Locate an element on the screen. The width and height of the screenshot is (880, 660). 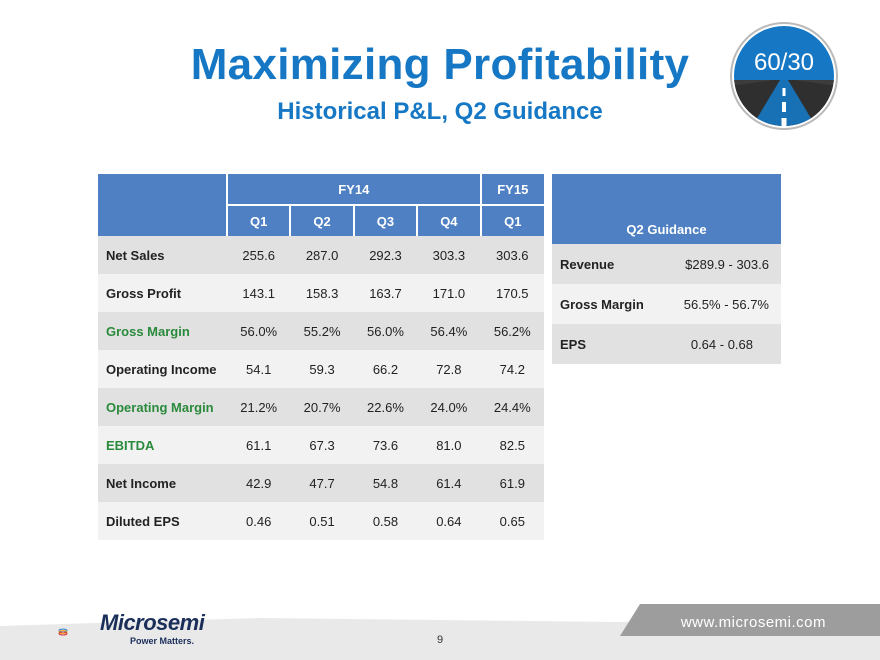
row-label: Diluted EPS is located at coordinates (162, 521).